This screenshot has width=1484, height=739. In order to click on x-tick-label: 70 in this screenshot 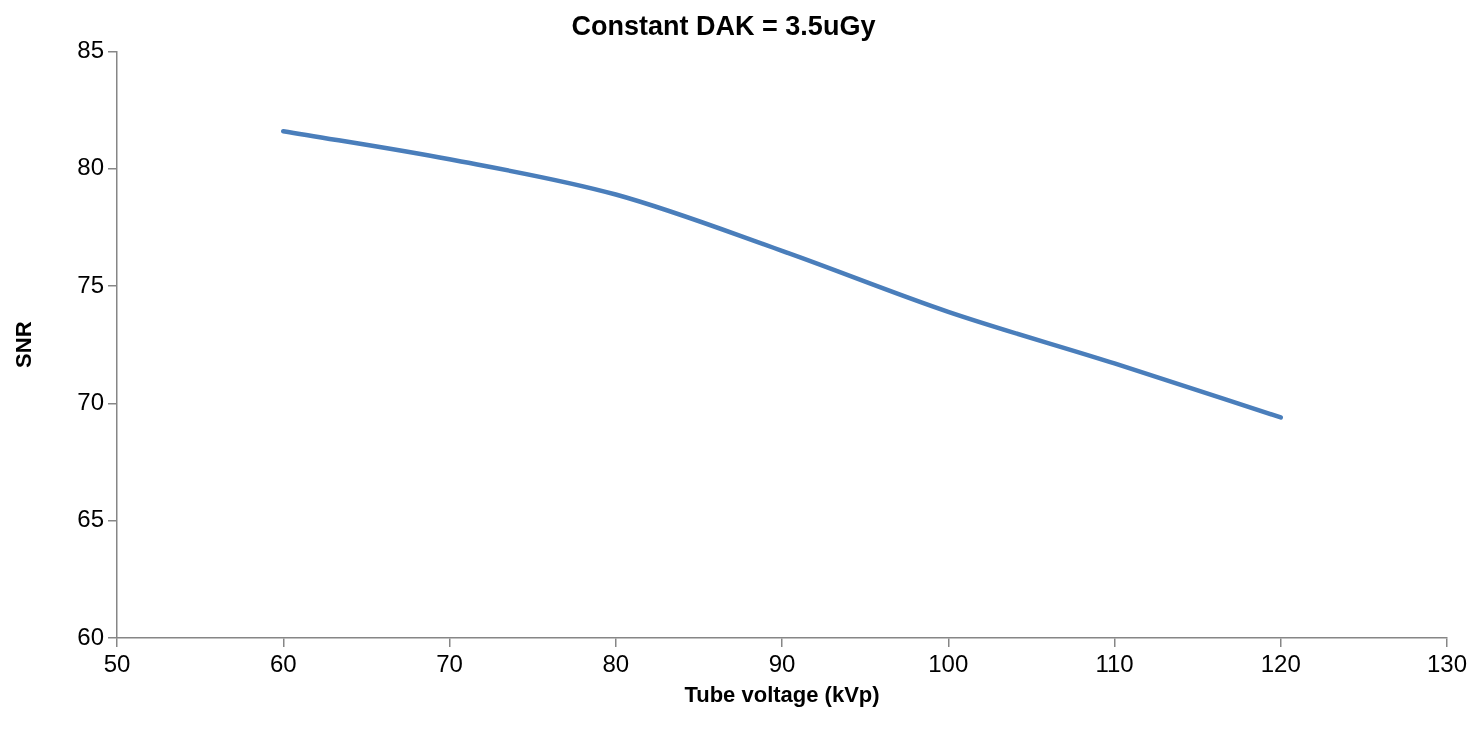, I will do `click(449, 664)`.